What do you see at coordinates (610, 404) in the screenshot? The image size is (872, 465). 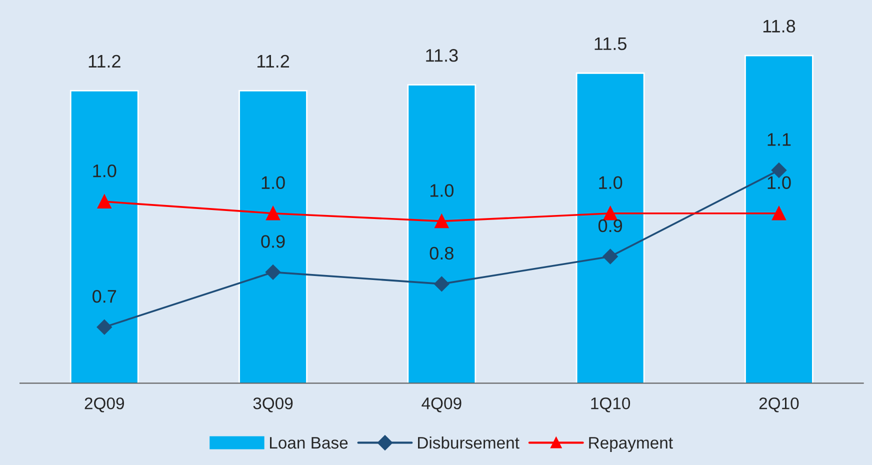 I see `x-tick-label: 1Q10` at bounding box center [610, 404].